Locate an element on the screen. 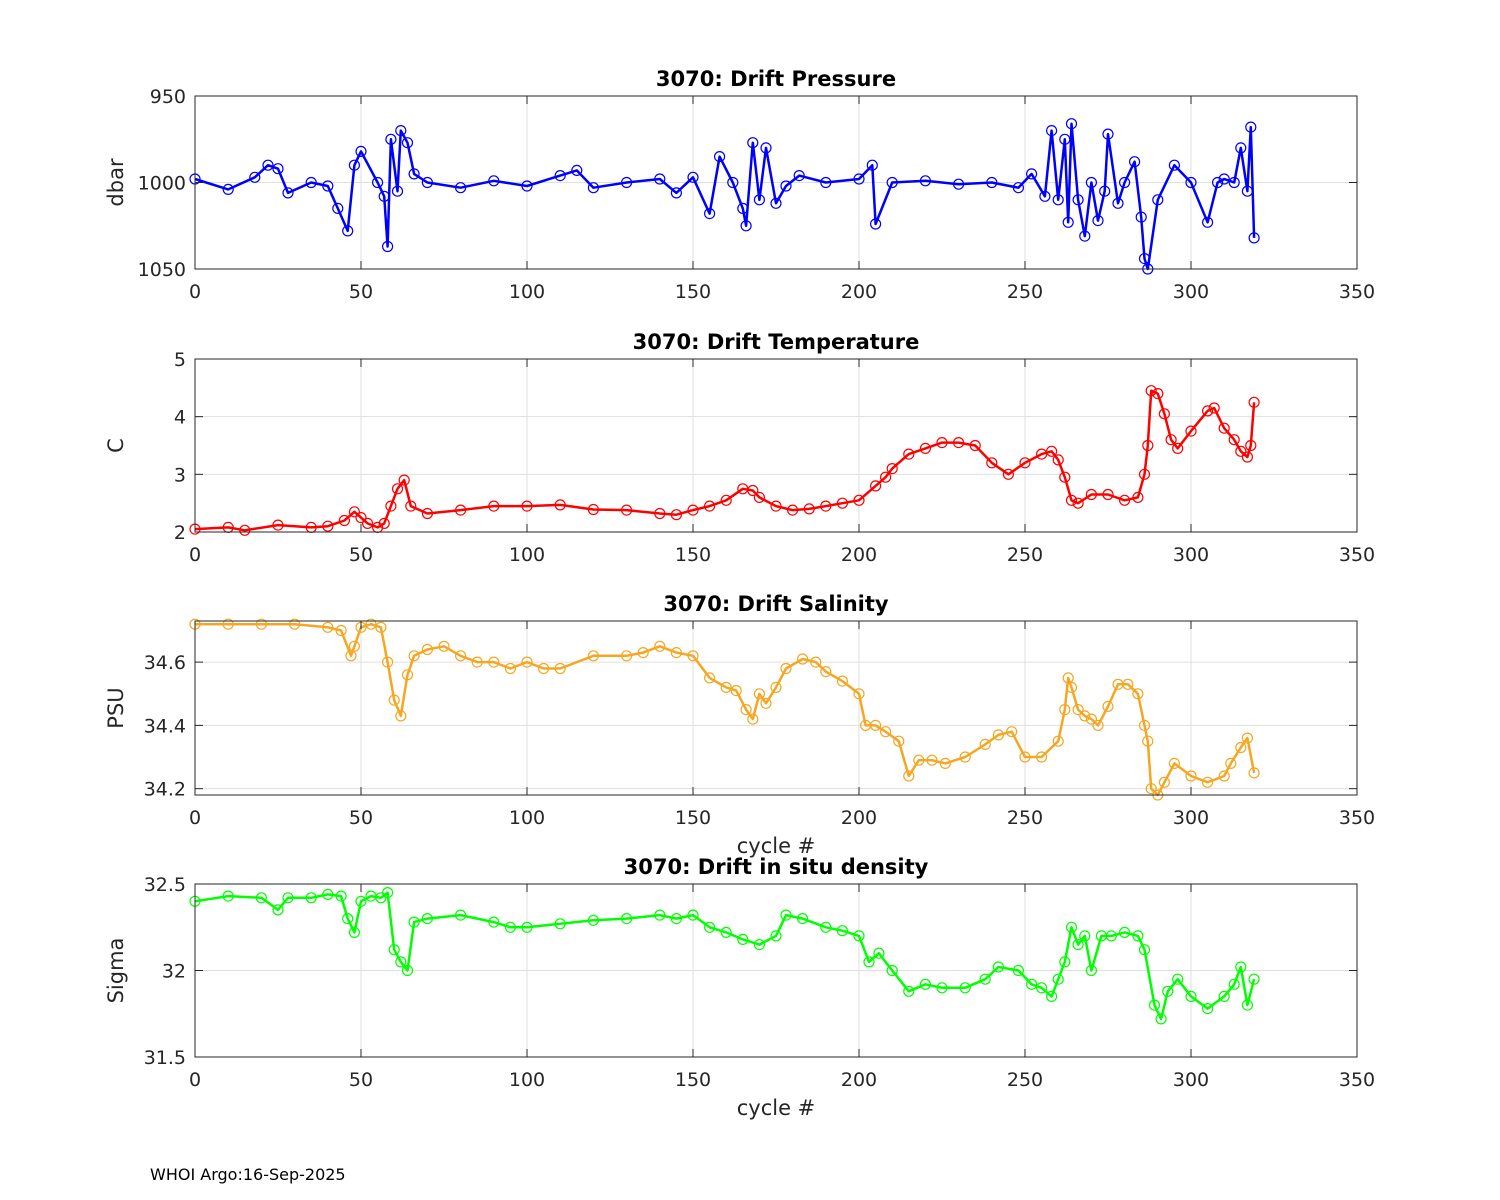 The image size is (1500, 1200). x-tick-label: 50 is located at coordinates (361, 292).